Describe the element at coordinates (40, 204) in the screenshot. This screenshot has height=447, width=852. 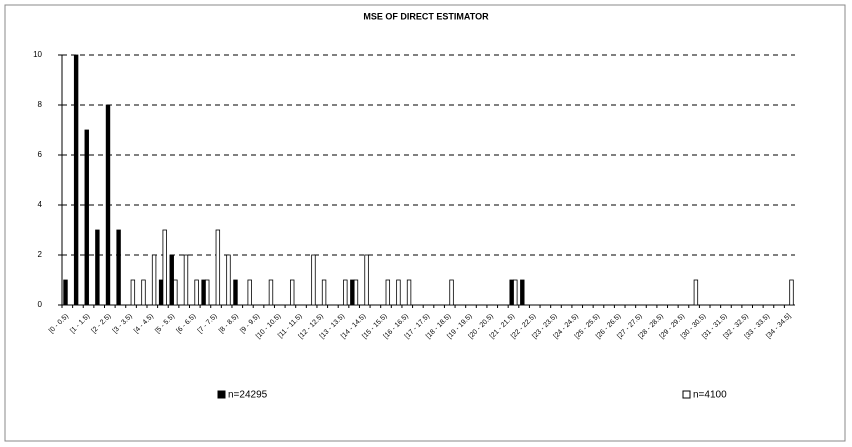
I see `y-tick-label: 4` at that location.